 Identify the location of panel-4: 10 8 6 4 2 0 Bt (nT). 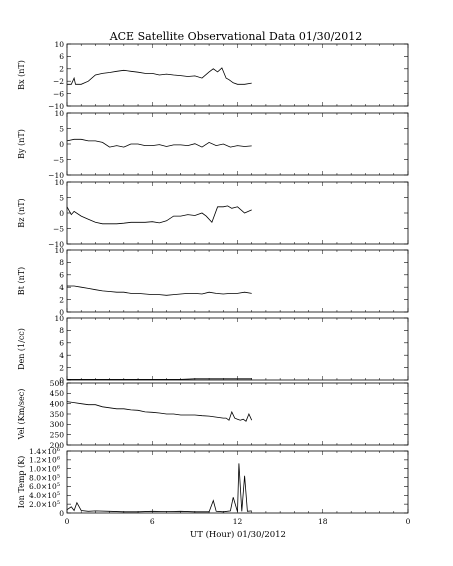
(213, 281).